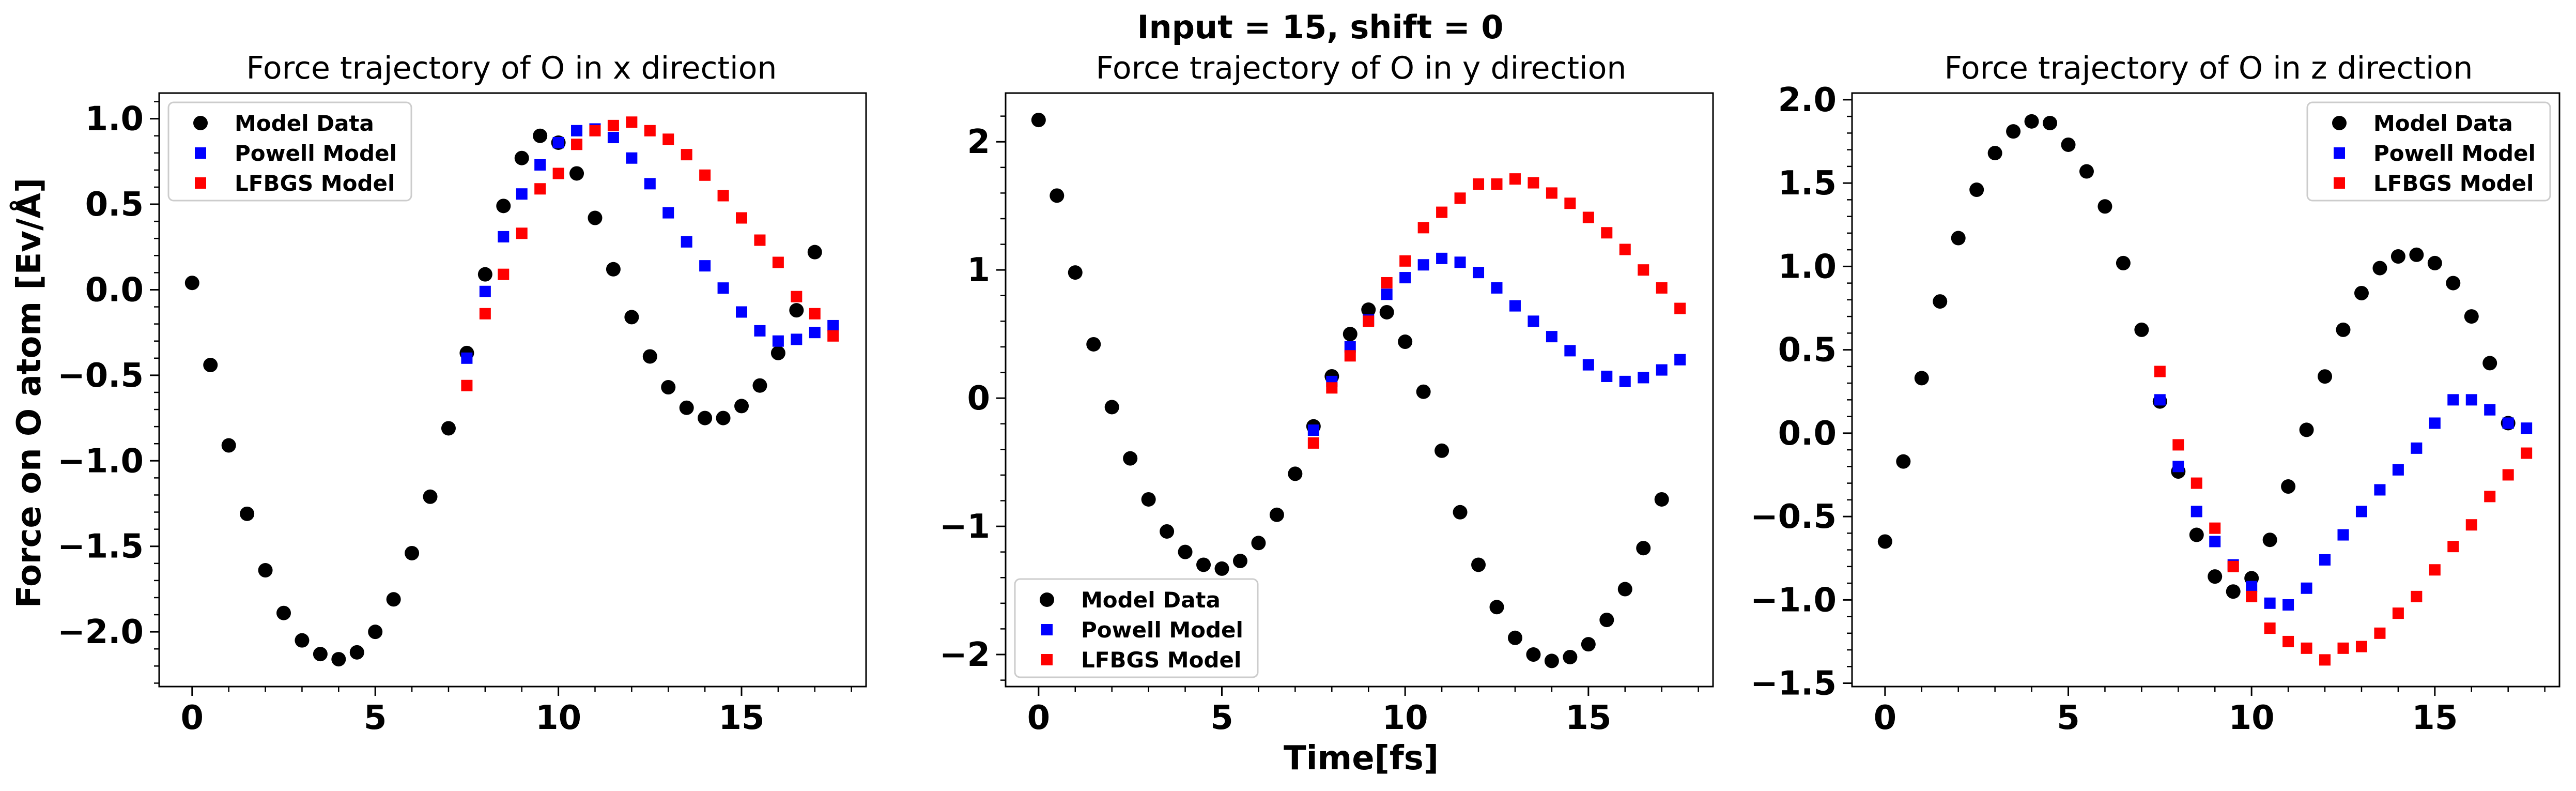  I want to click on x-tick-label: 15, so click(2435, 718).